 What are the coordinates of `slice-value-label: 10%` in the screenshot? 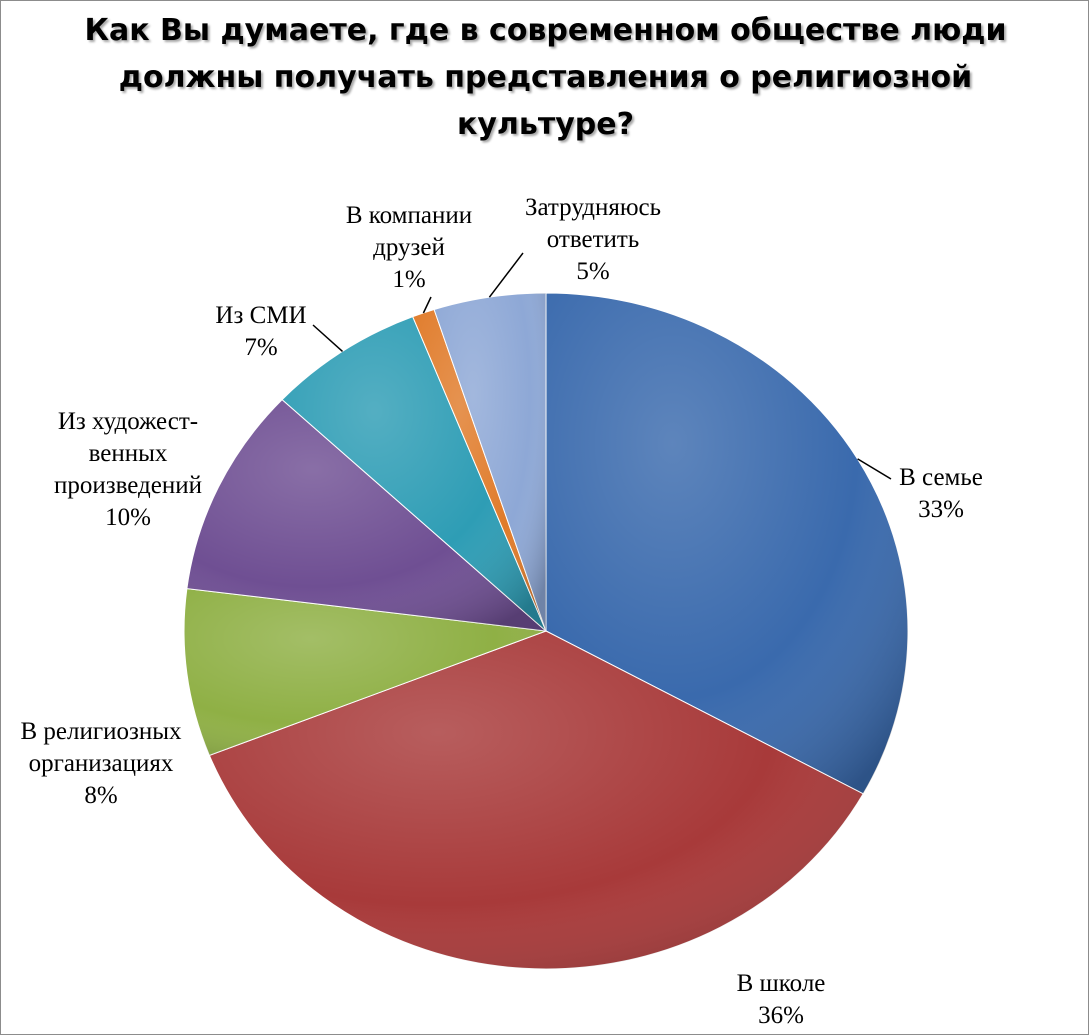 It's located at (128, 517).